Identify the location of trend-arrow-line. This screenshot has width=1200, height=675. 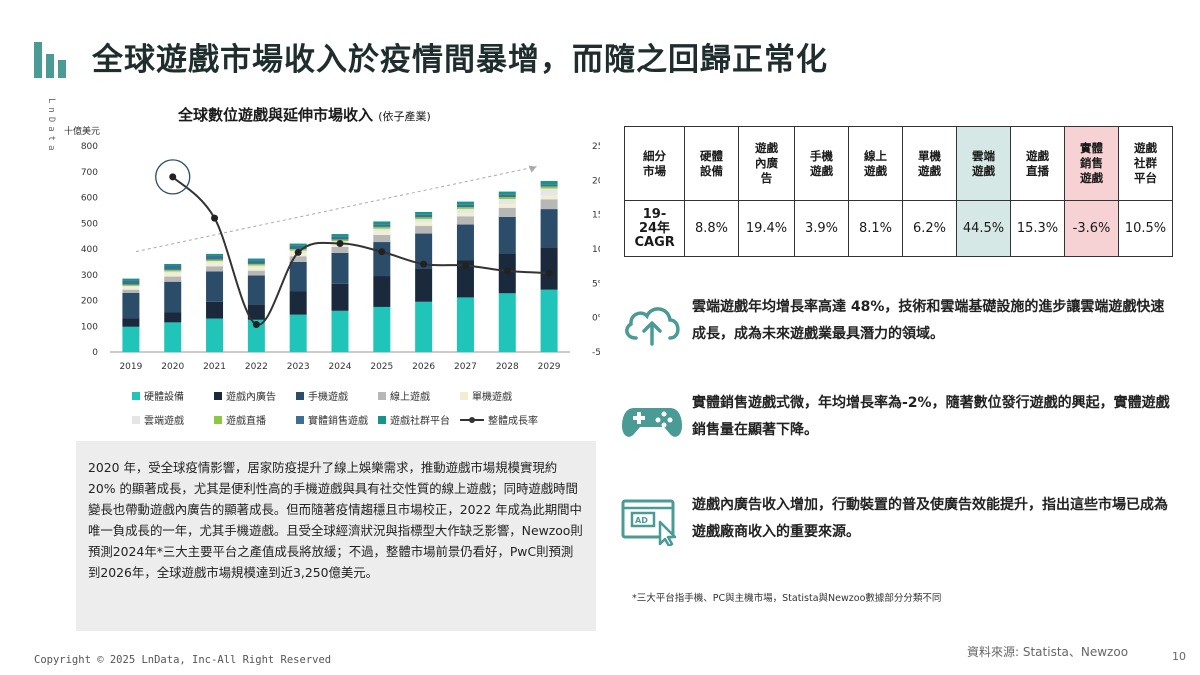
(336, 209).